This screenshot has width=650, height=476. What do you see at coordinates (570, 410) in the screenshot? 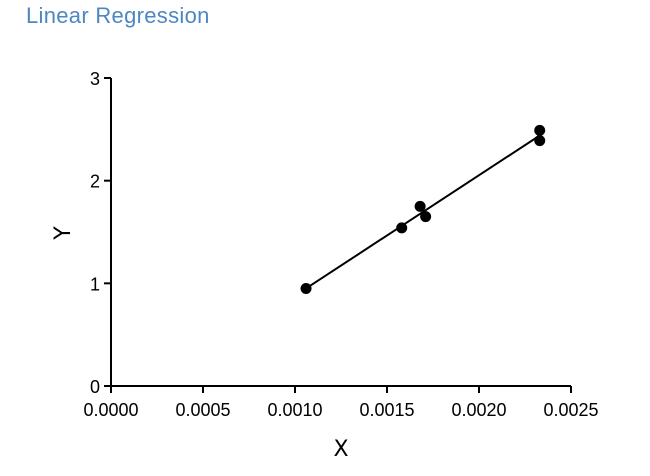
I see `x-tick-label: 0.0025` at bounding box center [570, 410].